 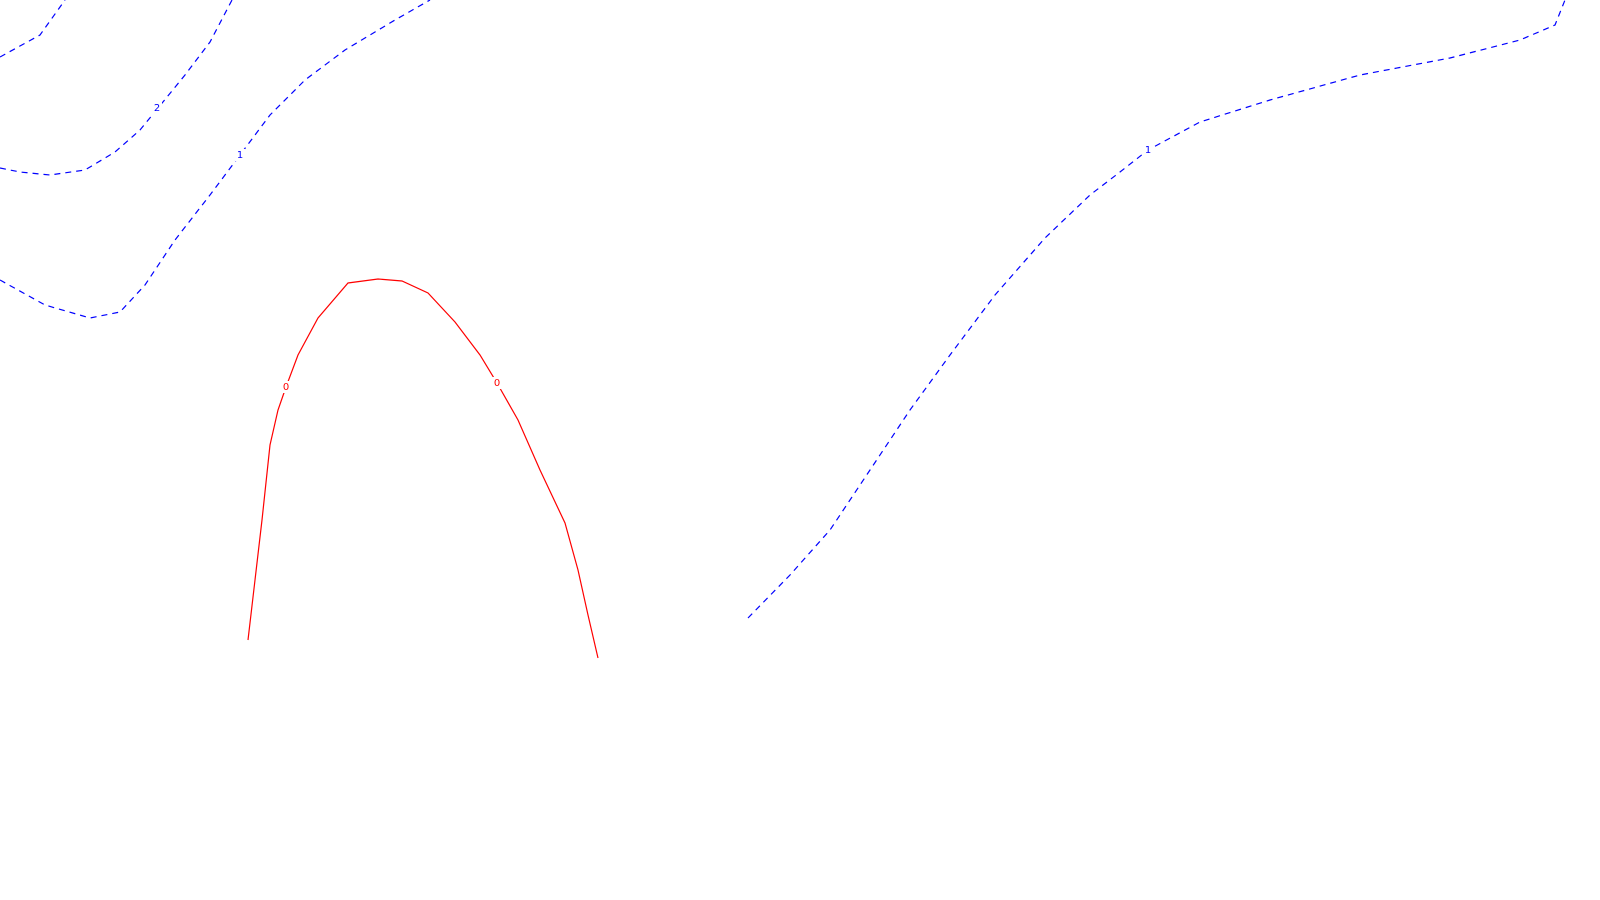 I want to click on contour-label-level-1-1-0: 1, so click(x=240, y=155).